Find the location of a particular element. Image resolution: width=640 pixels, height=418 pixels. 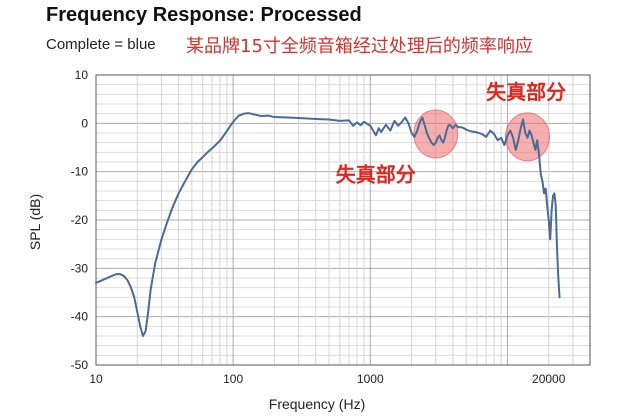

y-tick-label: 10 is located at coordinates (82, 75).